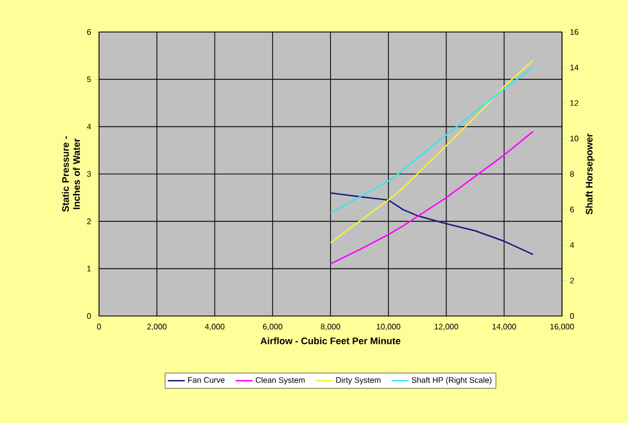  Describe the element at coordinates (88, 127) in the screenshot. I see `y-tick-label: 4` at that location.